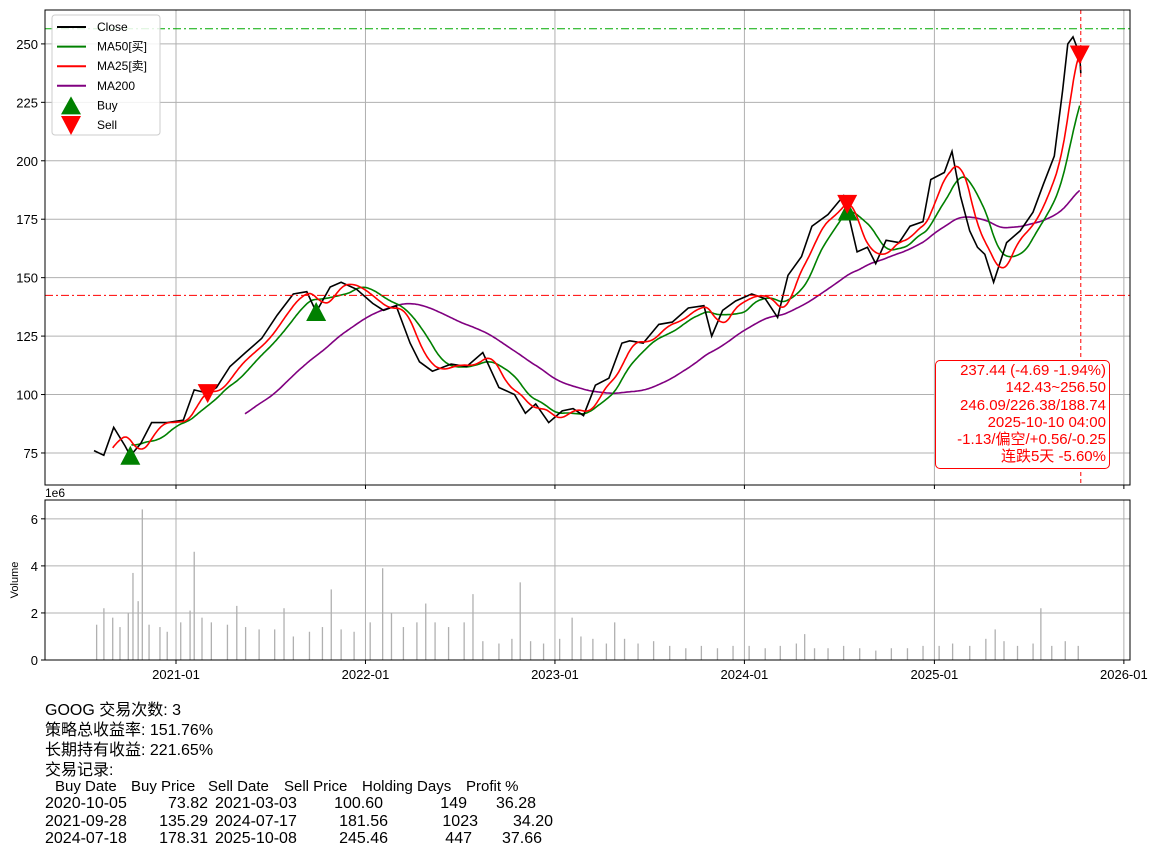  Describe the element at coordinates (34, 566) in the screenshot. I see `y-tick-label: 4` at that location.